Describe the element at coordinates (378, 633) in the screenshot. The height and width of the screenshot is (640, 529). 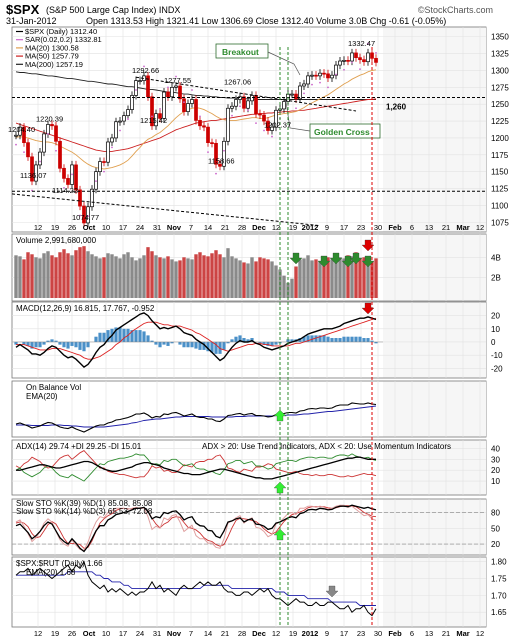
I see `x-axis-label-bottom: 30` at that location.